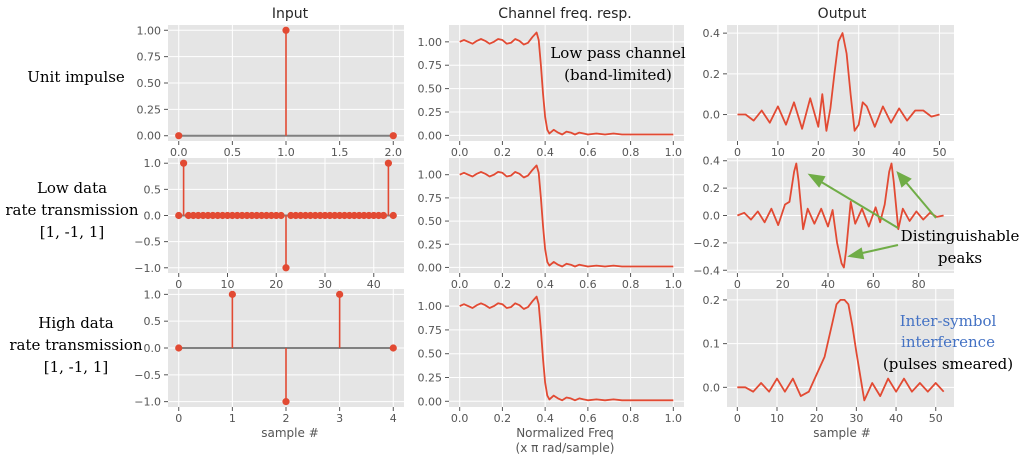  I want to click on panel-r0-c1: 0.0 0.2 0.4 0.6 0.8 1.0 0.00 0.25 0.50 0.75 1.00, so click(551, 92).